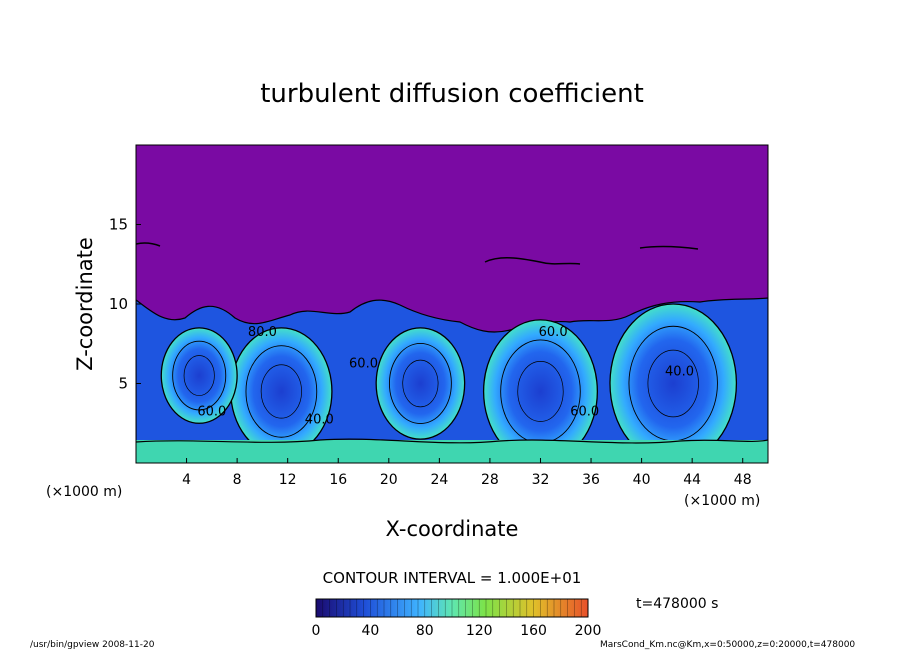 Image resolution: width=904 pixels, height=654 pixels. What do you see at coordinates (439, 480) in the screenshot?
I see `x-tick-label-5: 24` at bounding box center [439, 480].